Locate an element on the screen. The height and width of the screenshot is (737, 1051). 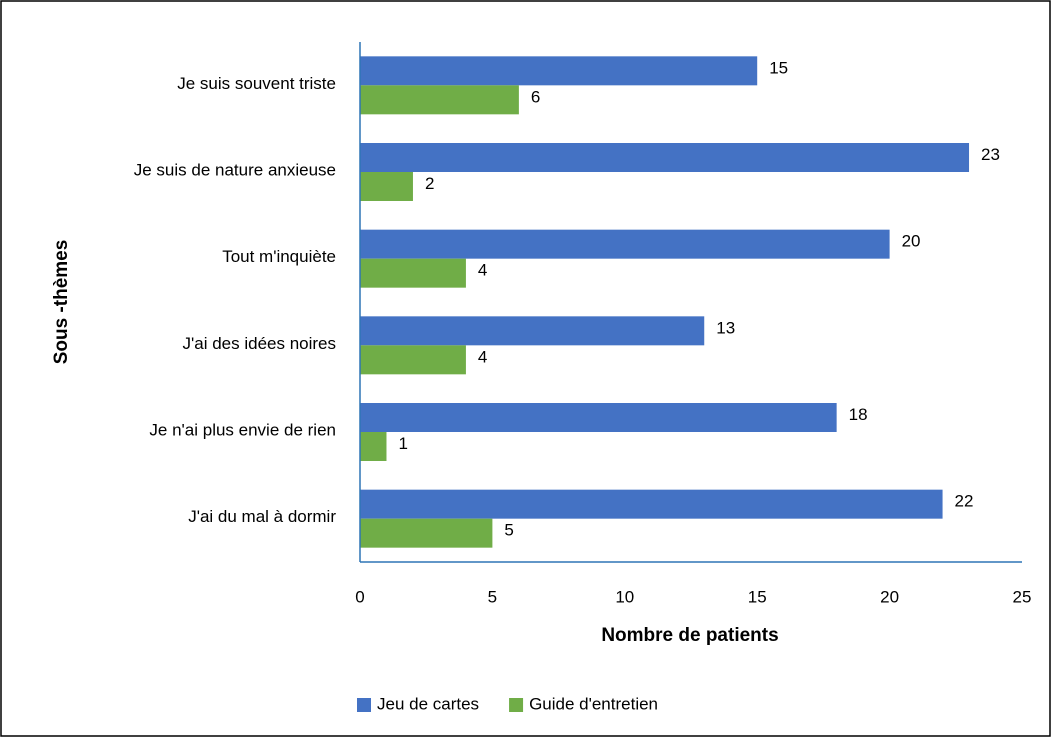
data-label: 13 is located at coordinates (725, 327).